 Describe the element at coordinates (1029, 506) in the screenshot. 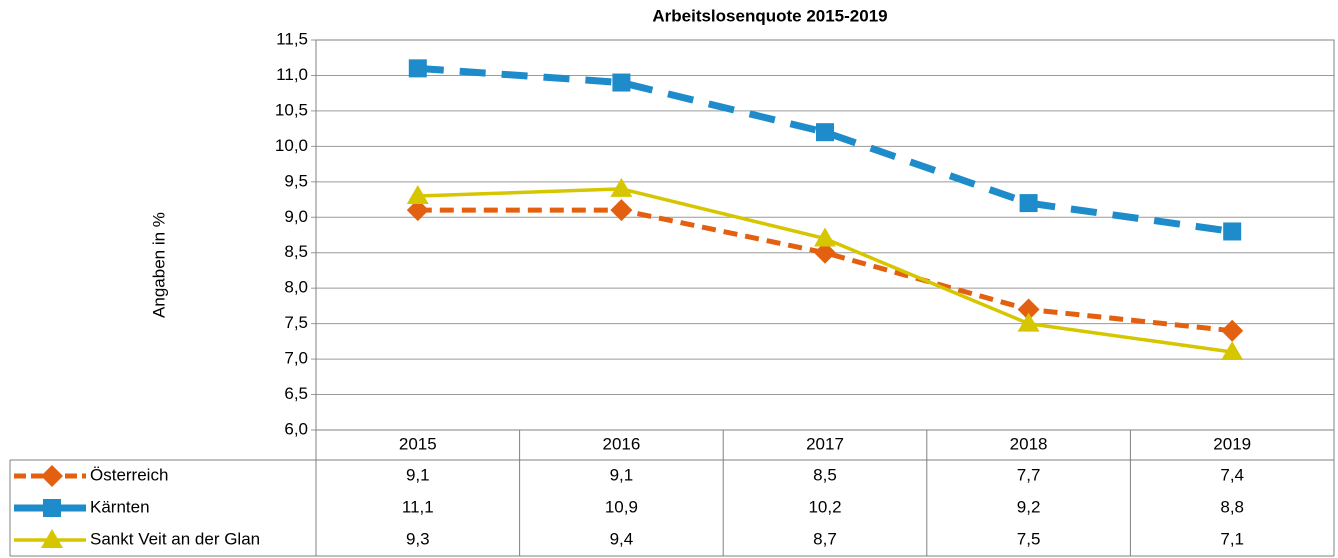

I see `table-value: 9,2` at that location.